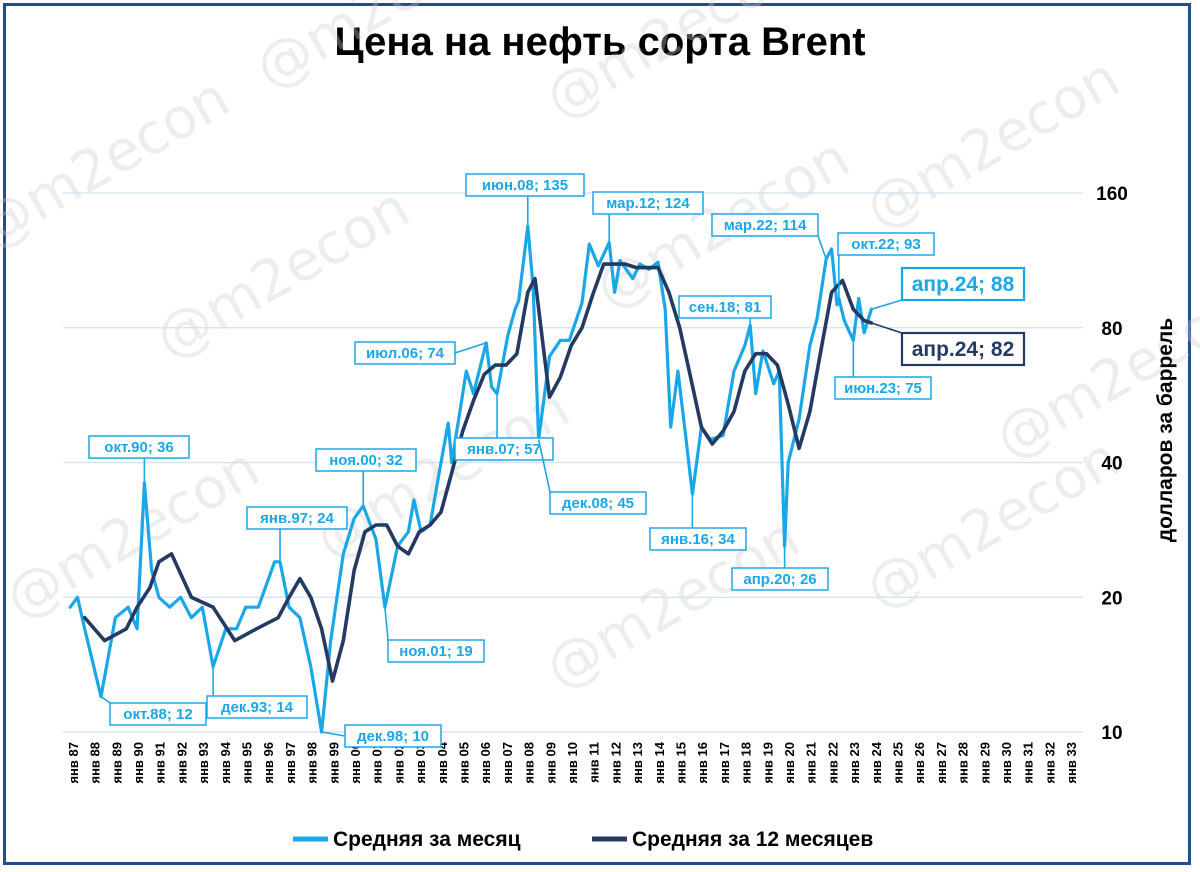  What do you see at coordinates (529, 763) in the screenshot?
I see `x-tick-label: янв 08` at bounding box center [529, 763].